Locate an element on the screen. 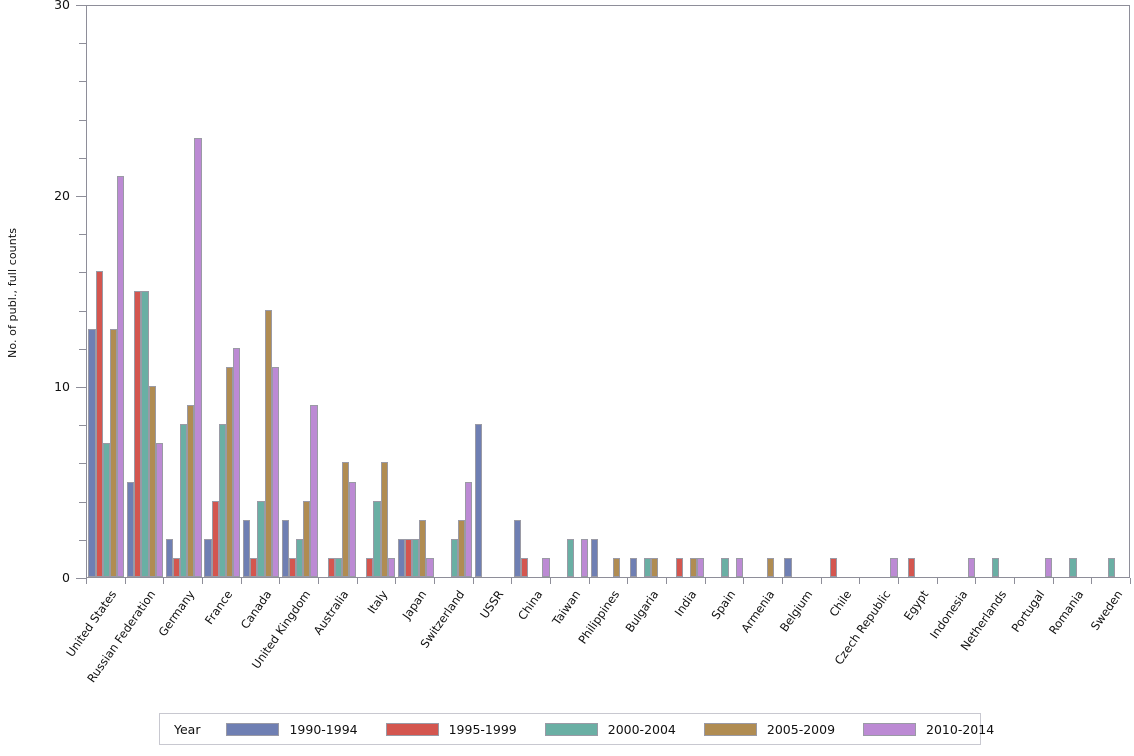  x-axis-label-text: Russian Federation is located at coordinates (121, 636).